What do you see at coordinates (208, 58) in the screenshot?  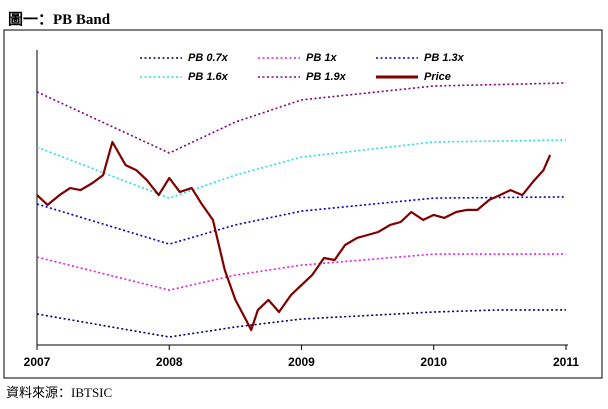 I see `legend-label: PB 0.7x` at bounding box center [208, 58].